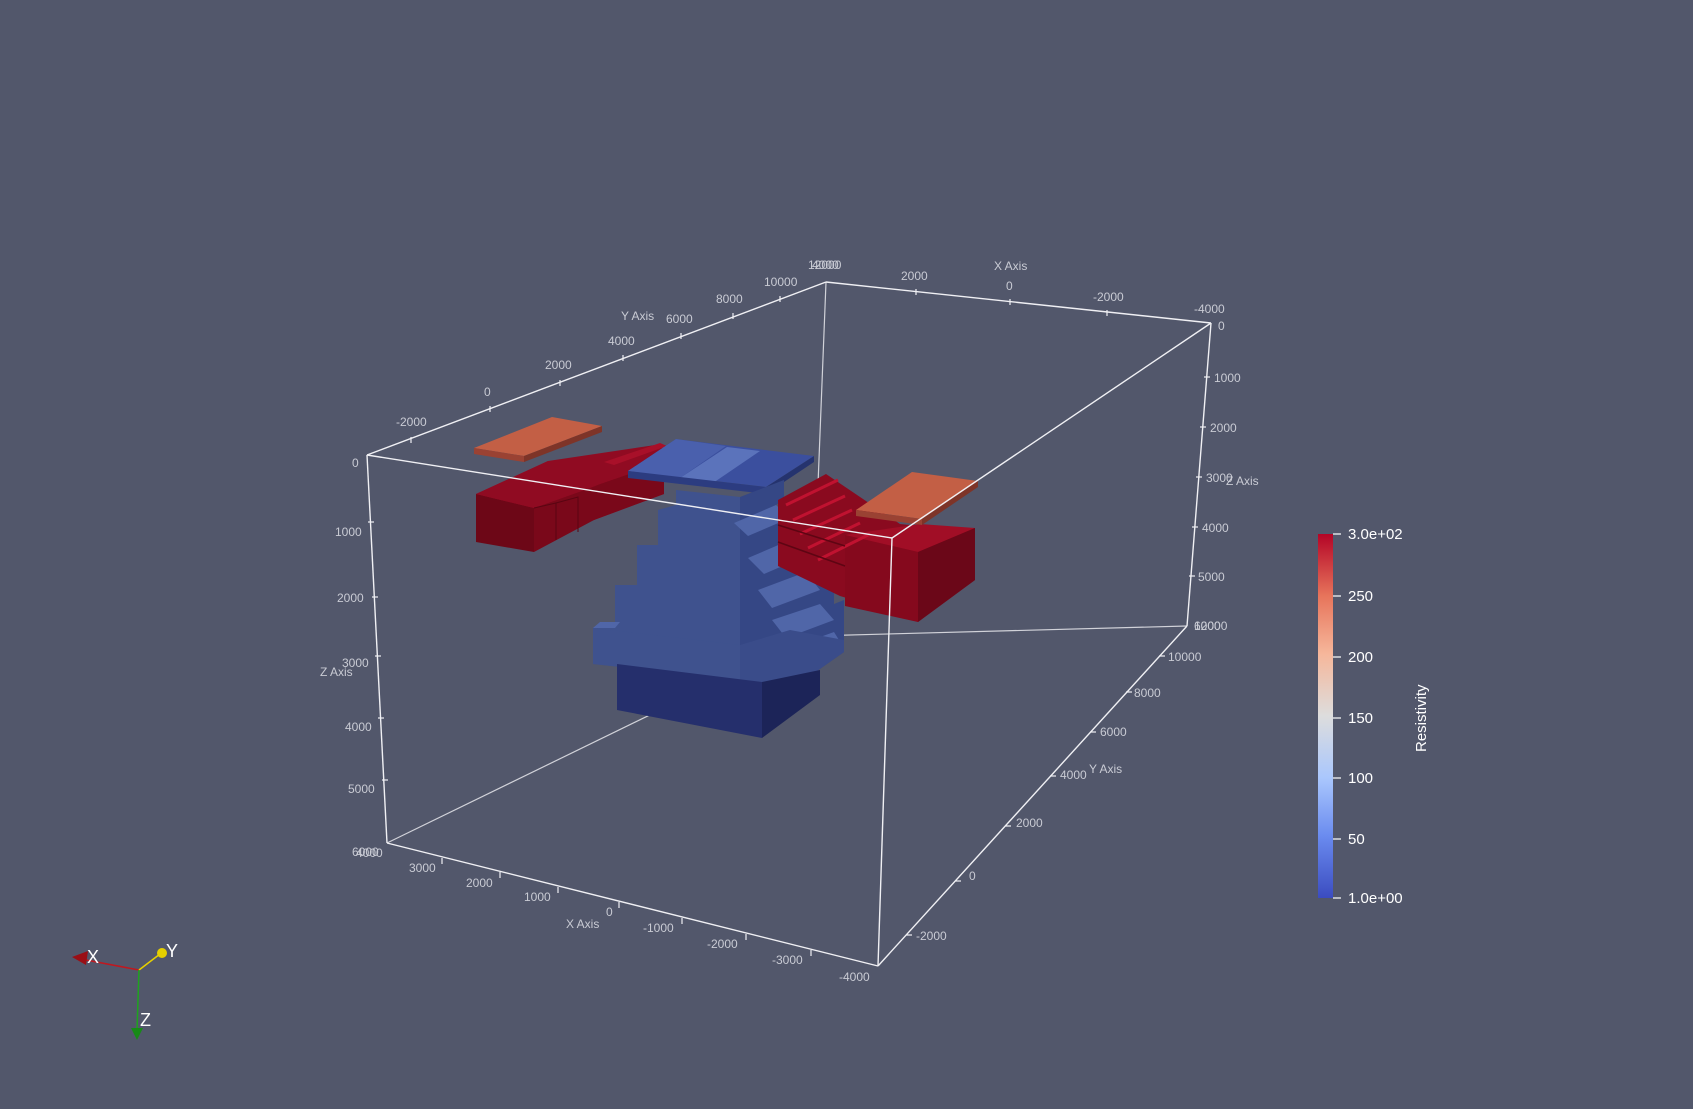 This screenshot has height=1109, width=1693. I want to click on x-axis-title-back: X Axis, so click(1010, 266).